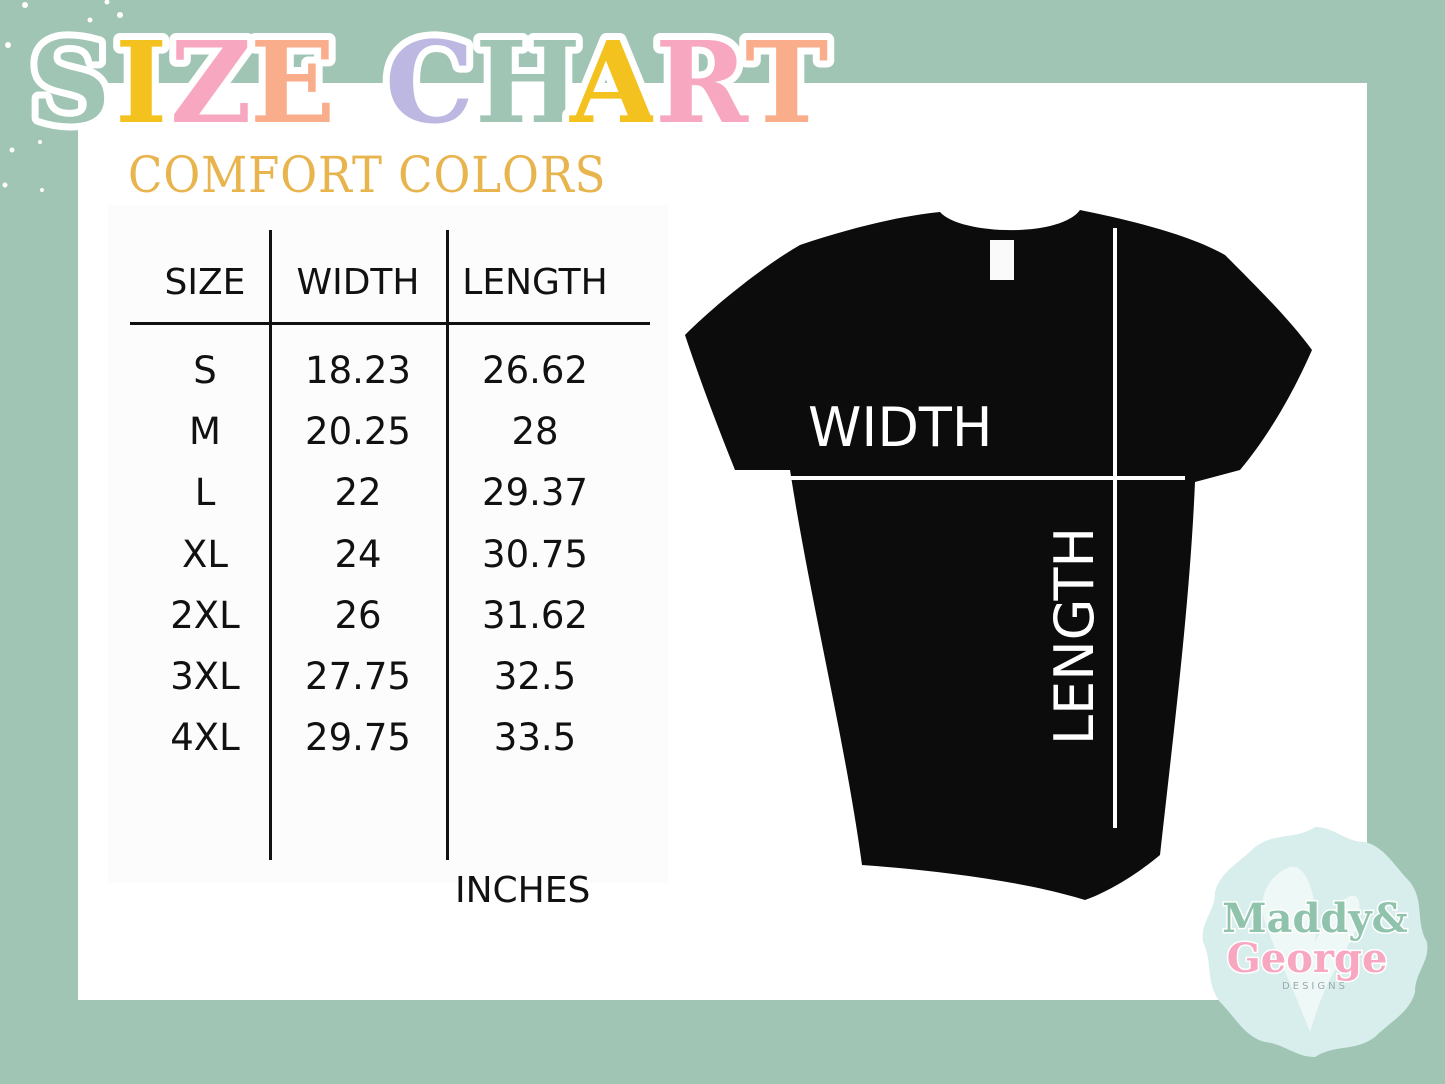  Describe the element at coordinates (358, 738) in the screenshot. I see `table-cell: 29.75` at that location.